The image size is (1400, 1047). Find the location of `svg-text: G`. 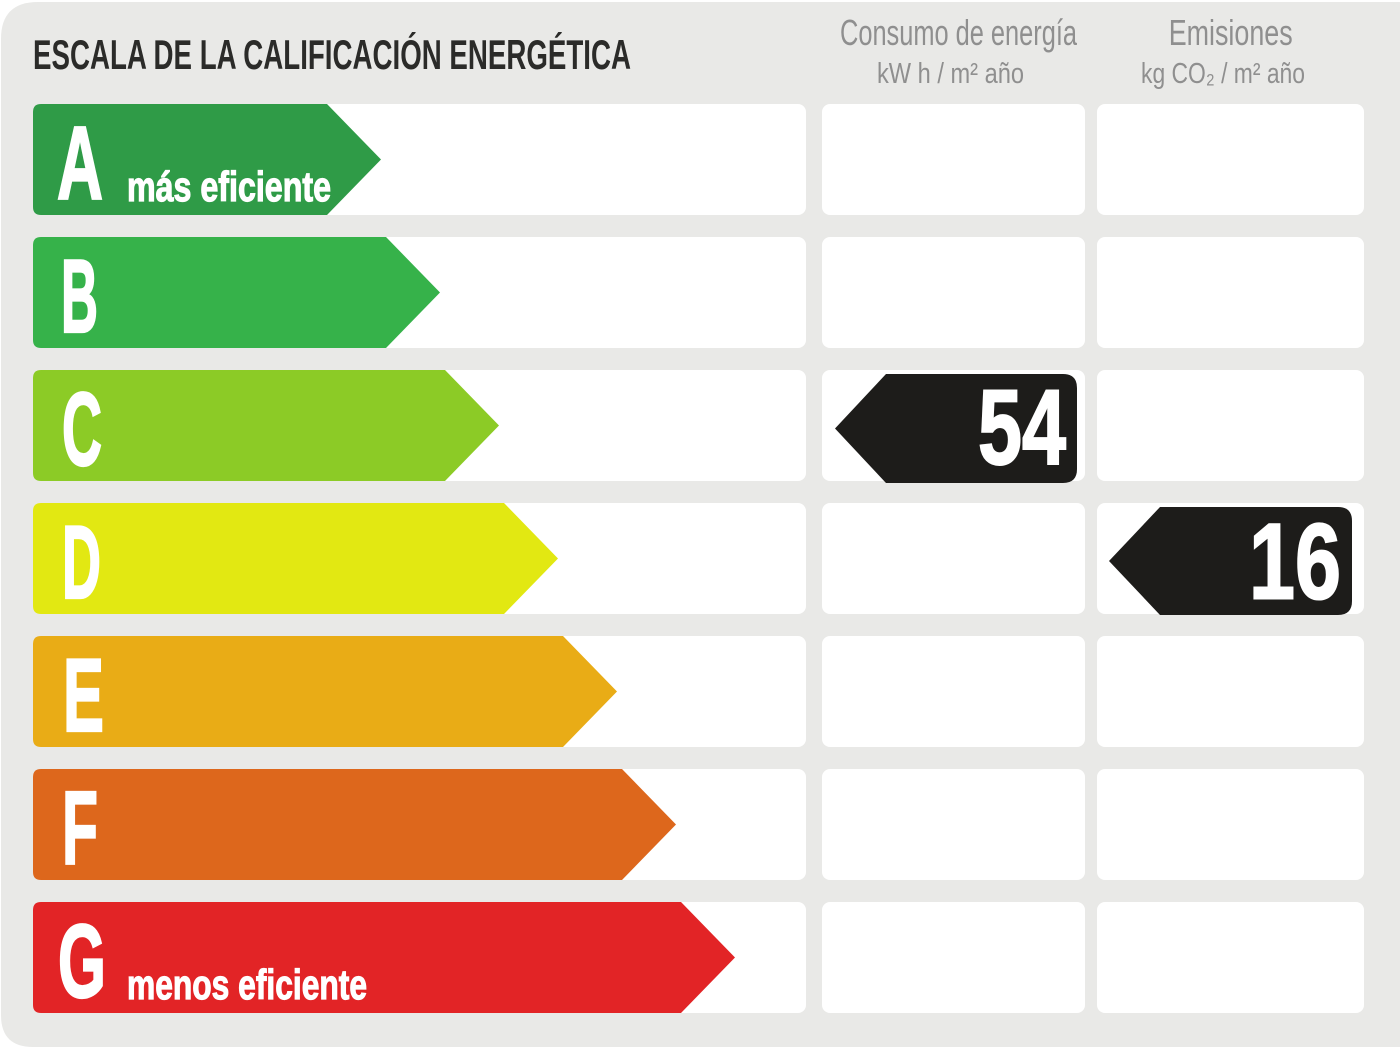

svg-text: G is located at coordinates (82, 962).